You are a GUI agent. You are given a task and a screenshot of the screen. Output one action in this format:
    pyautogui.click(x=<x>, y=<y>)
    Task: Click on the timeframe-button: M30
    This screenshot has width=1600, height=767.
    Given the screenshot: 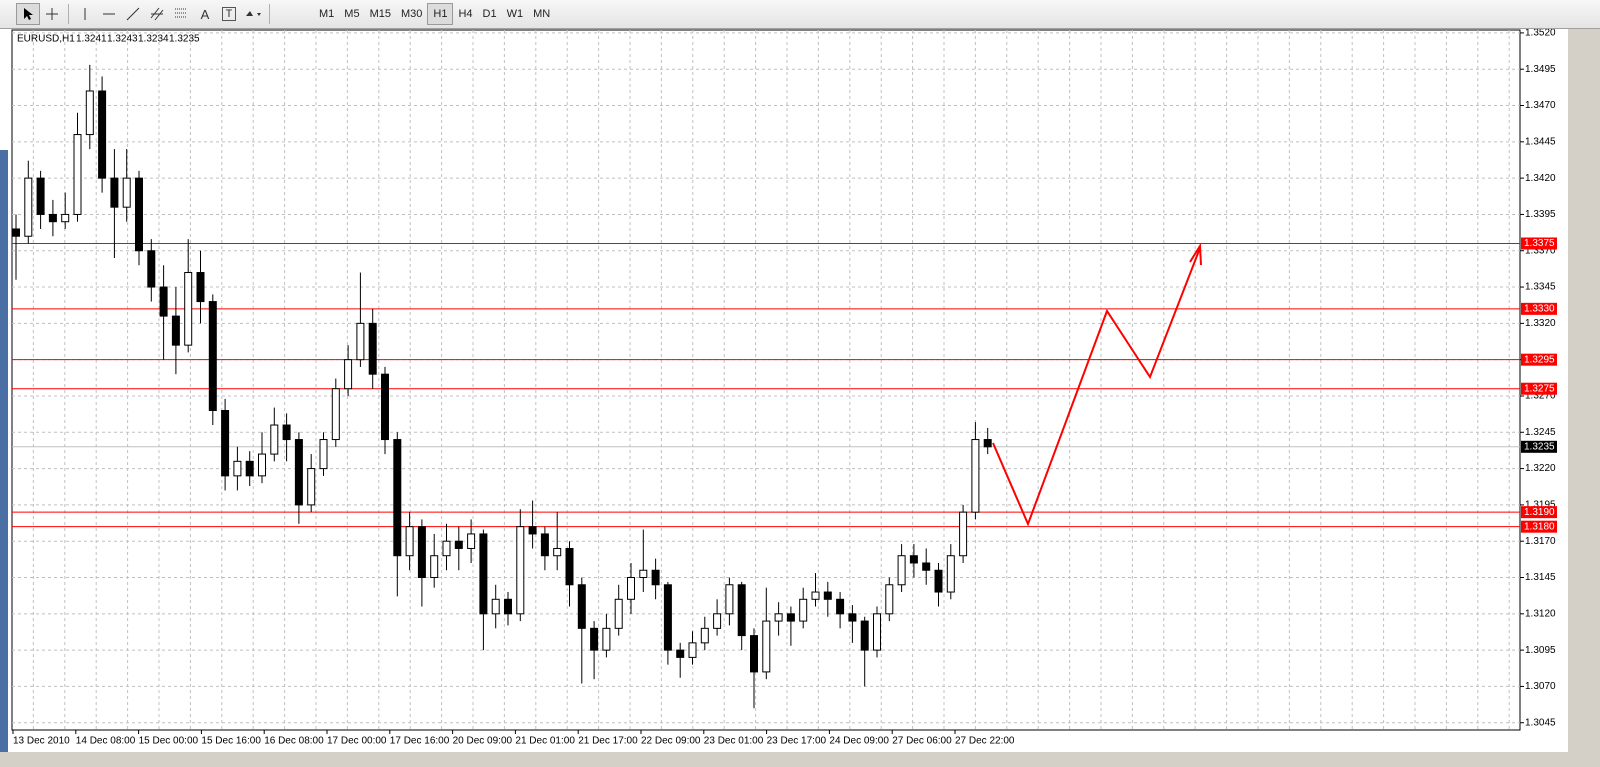 What is the action you would take?
    pyautogui.click(x=411, y=14)
    